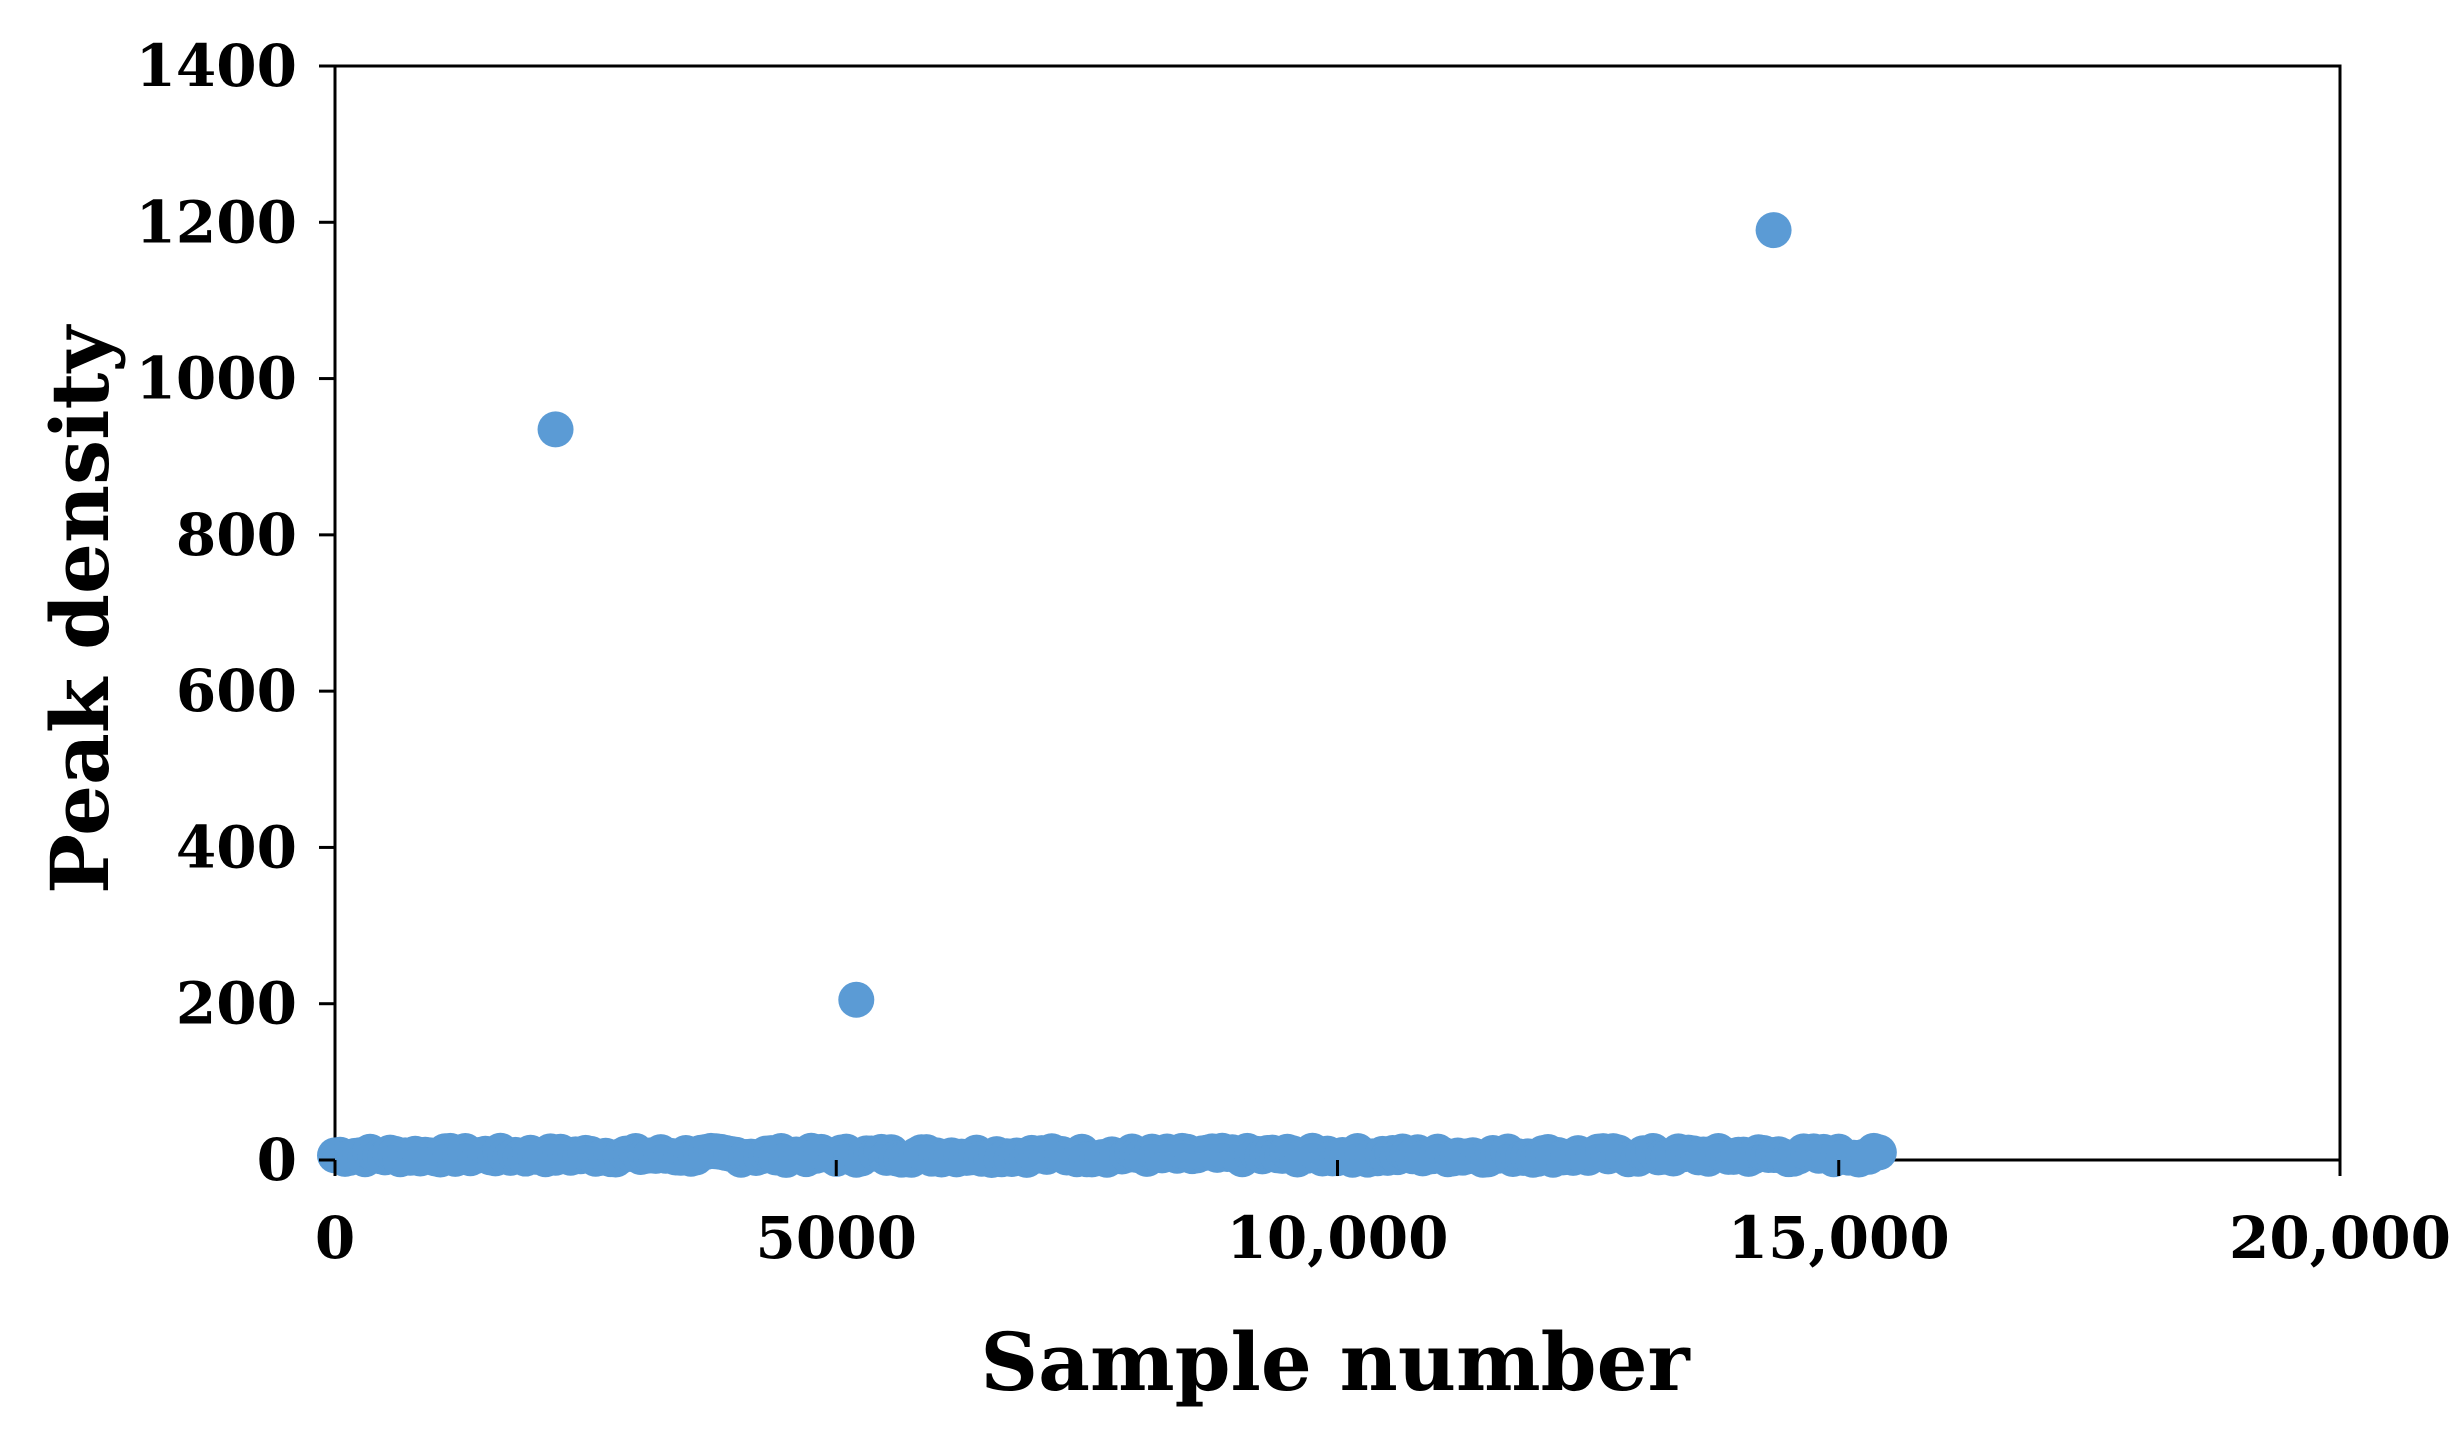 The height and width of the screenshot is (1446, 2449). What do you see at coordinates (235, 613) in the screenshot?
I see `y-axis-ticks: 0 200 400 600 800 1000 1200 1400` at bounding box center [235, 613].